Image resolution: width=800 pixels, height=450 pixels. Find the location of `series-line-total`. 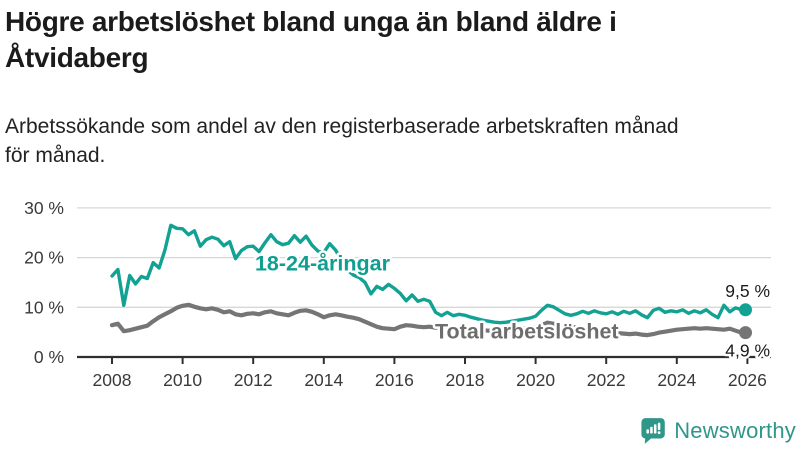

series-line-total is located at coordinates (426, 320).